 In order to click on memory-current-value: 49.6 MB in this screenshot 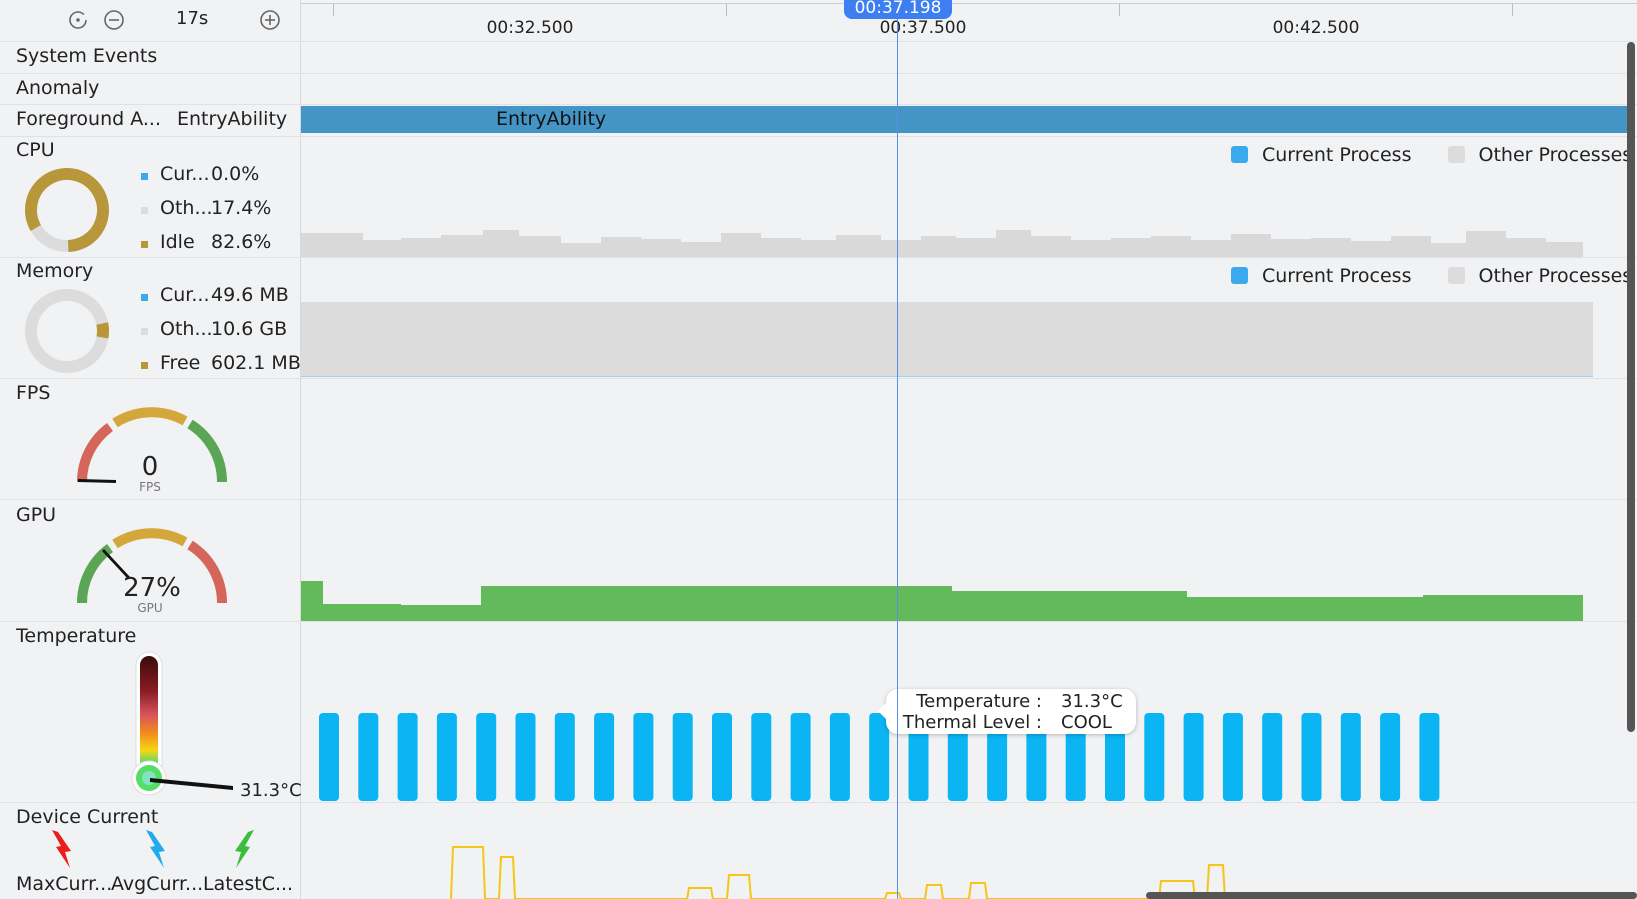, I will do `click(250, 295)`.